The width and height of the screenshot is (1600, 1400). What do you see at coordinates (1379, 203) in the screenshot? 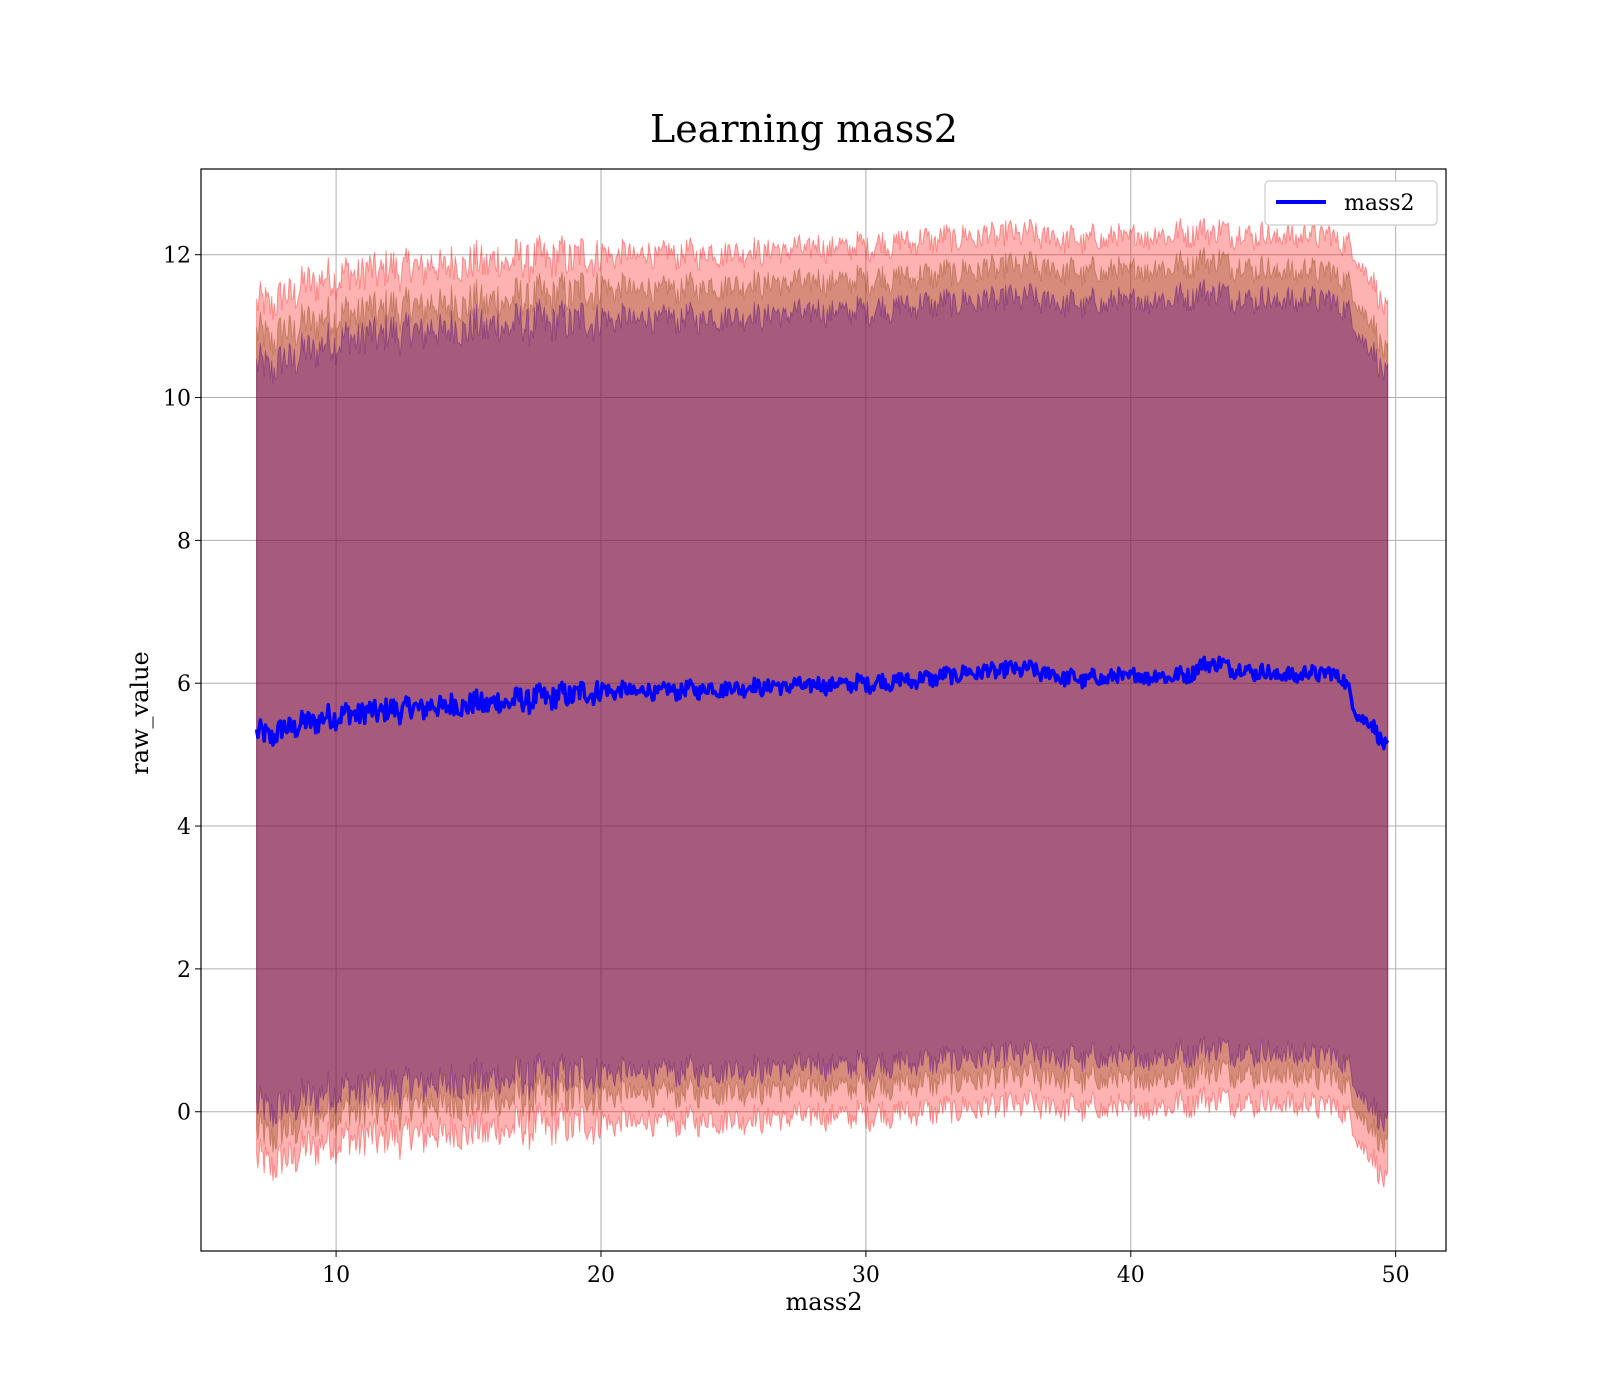
I see `legend-label-mass2: mass2` at bounding box center [1379, 203].